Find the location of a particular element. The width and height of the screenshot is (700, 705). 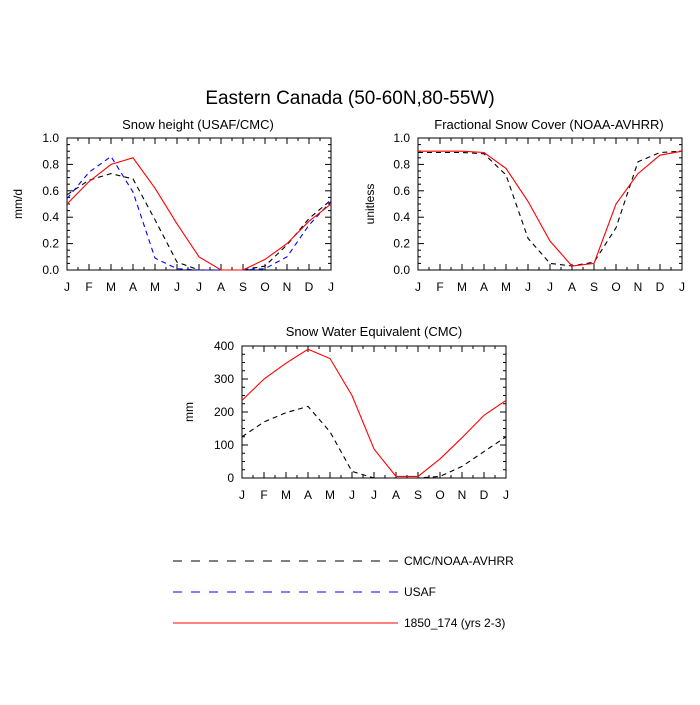

snow-water-equivalent-y-tick-label: 300 is located at coordinates (224, 379).